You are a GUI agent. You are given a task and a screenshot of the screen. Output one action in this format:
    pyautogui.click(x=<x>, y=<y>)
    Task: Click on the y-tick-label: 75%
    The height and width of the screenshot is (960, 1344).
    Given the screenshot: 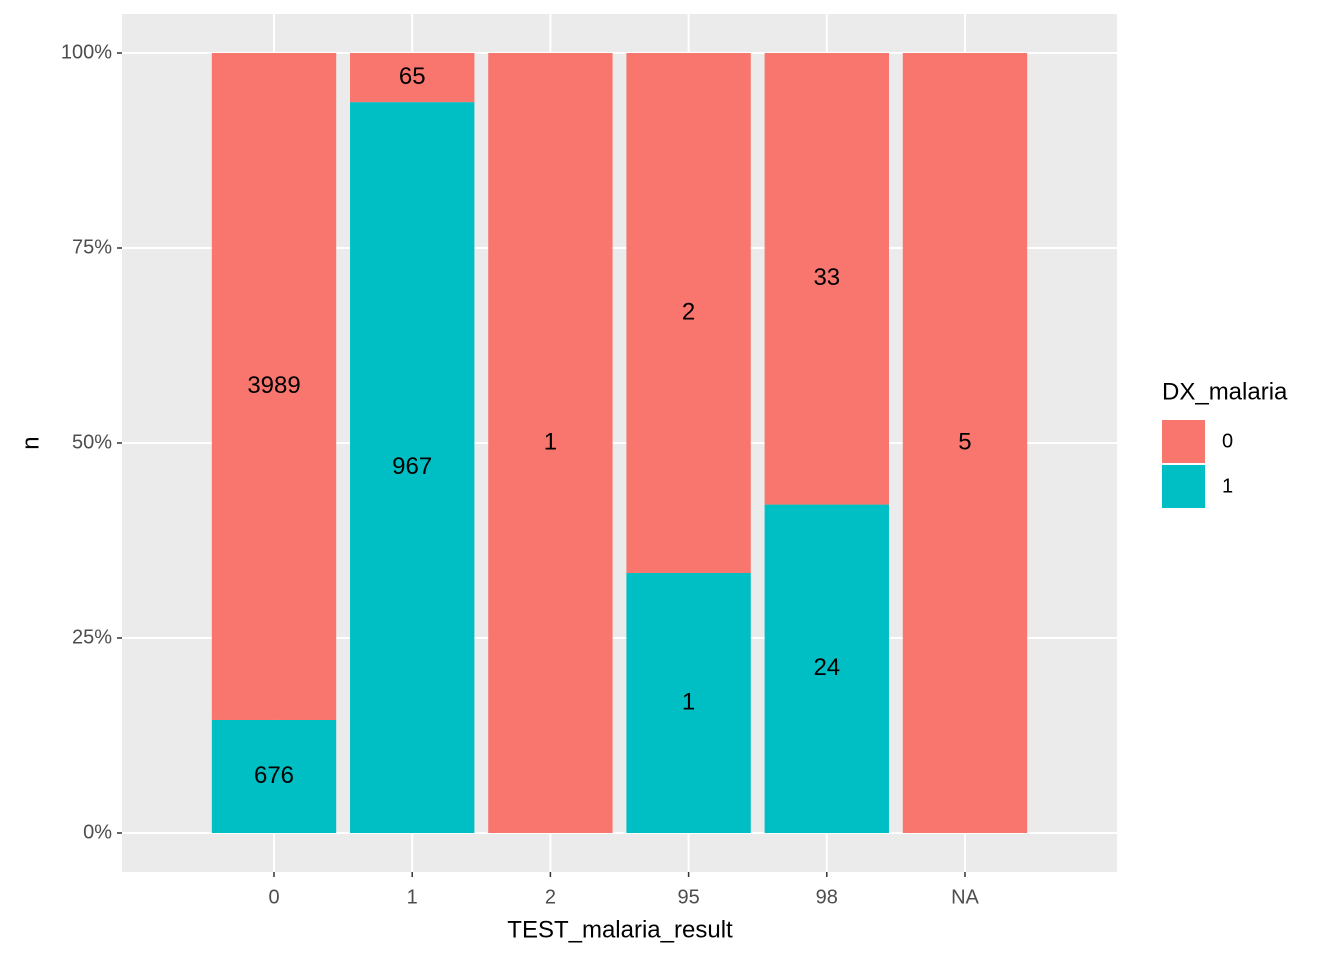 What is the action you would take?
    pyautogui.click(x=92, y=247)
    